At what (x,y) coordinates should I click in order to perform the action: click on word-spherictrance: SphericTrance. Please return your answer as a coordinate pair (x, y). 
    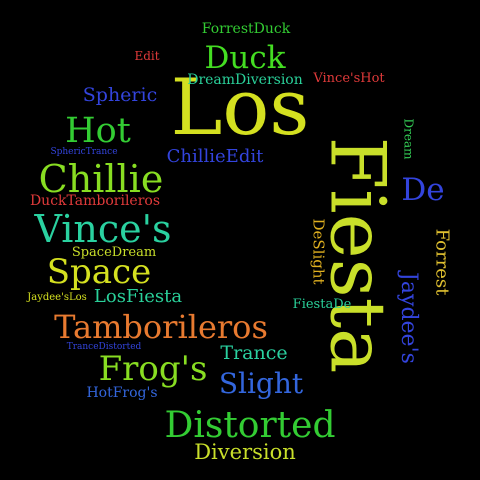
    Looking at the image, I should click on (84, 151).